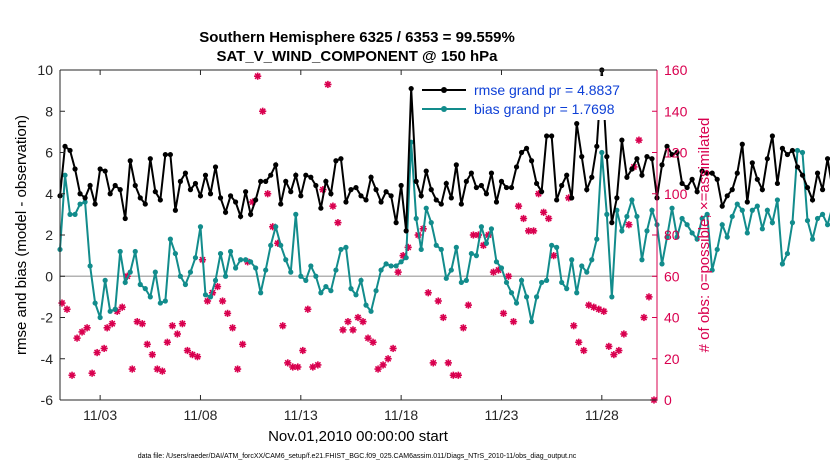  Describe the element at coordinates (401, 415) in the screenshot. I see `x-tick-label: 11/18` at that location.